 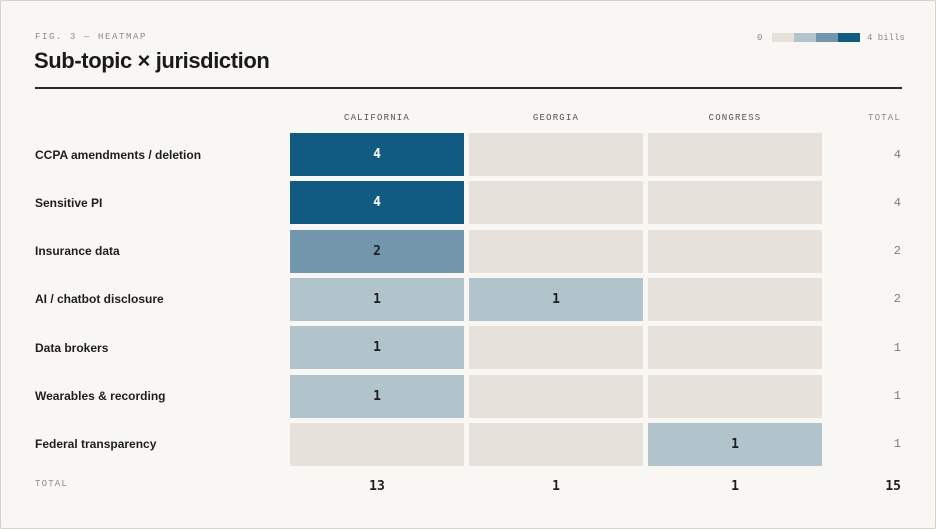 I want to click on row-label-wearables-recording: Wearables & recording, so click(x=100, y=396).